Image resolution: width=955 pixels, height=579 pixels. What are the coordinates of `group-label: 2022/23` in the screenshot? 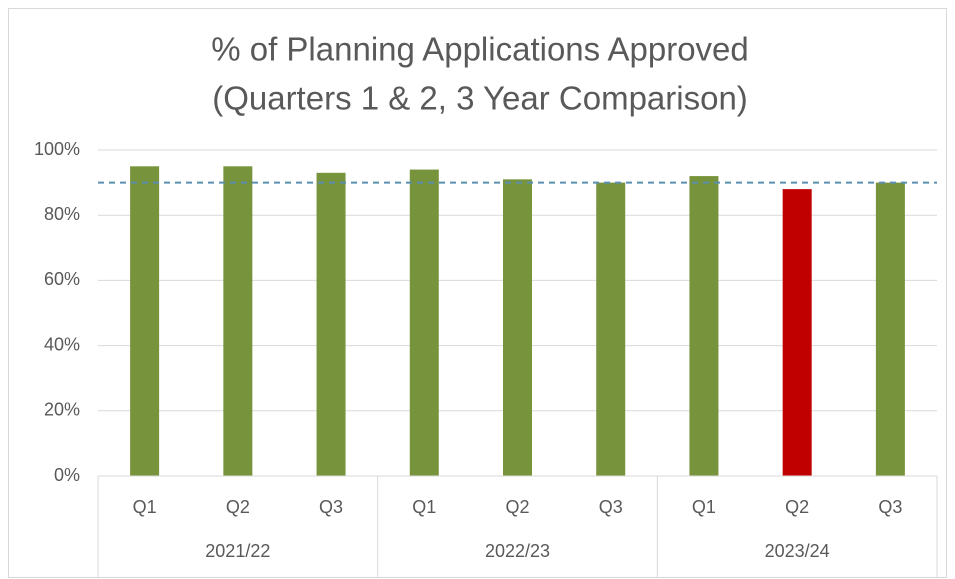 It's located at (517, 551).